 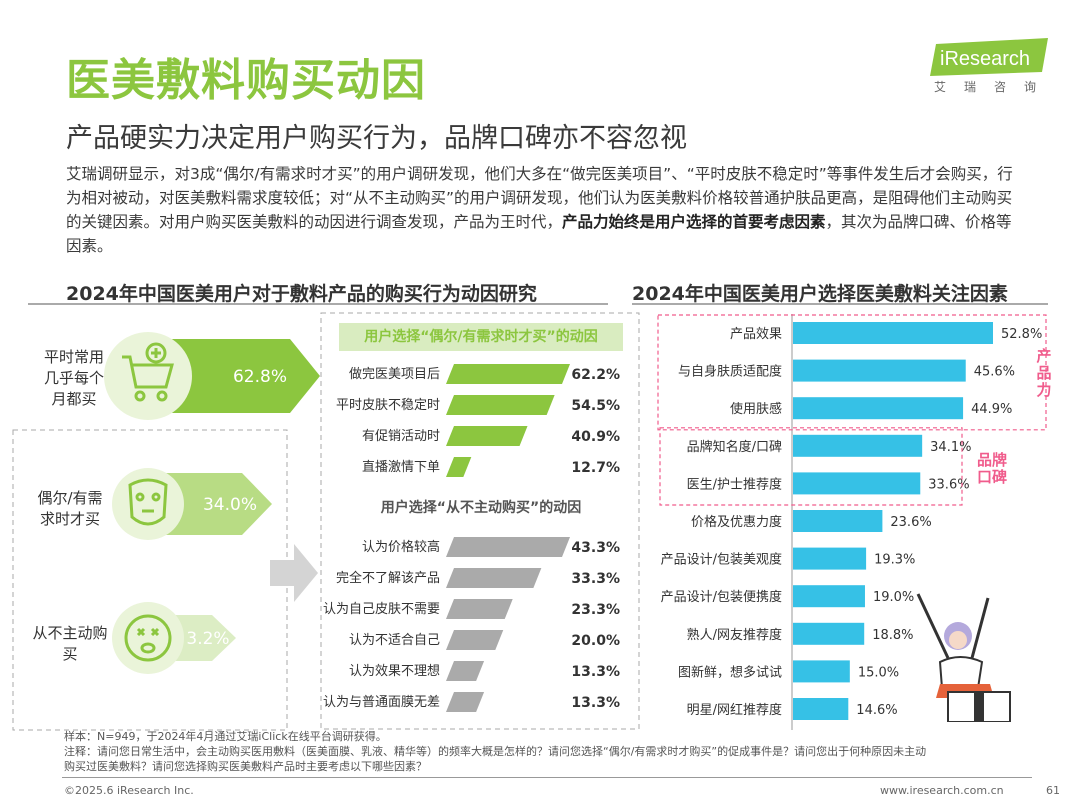 I want to click on factor-value-label: 19.0%, so click(x=893, y=597).